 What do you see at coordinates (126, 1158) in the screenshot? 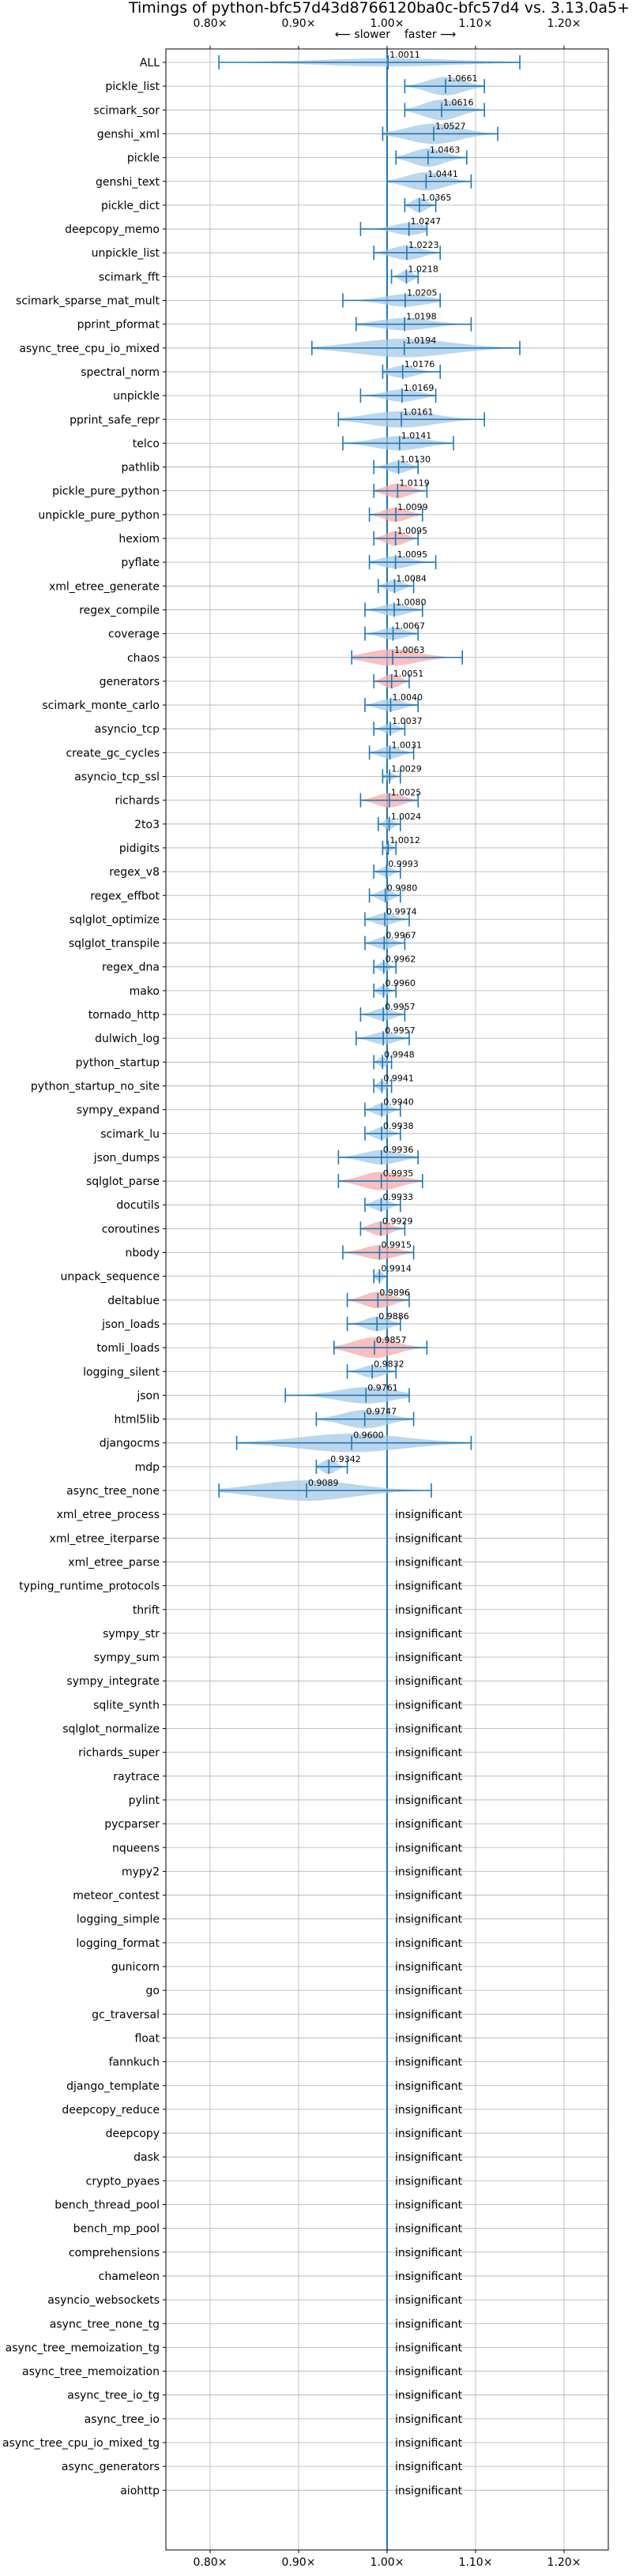
I see `benchmark-label: json_dumps` at bounding box center [126, 1158].